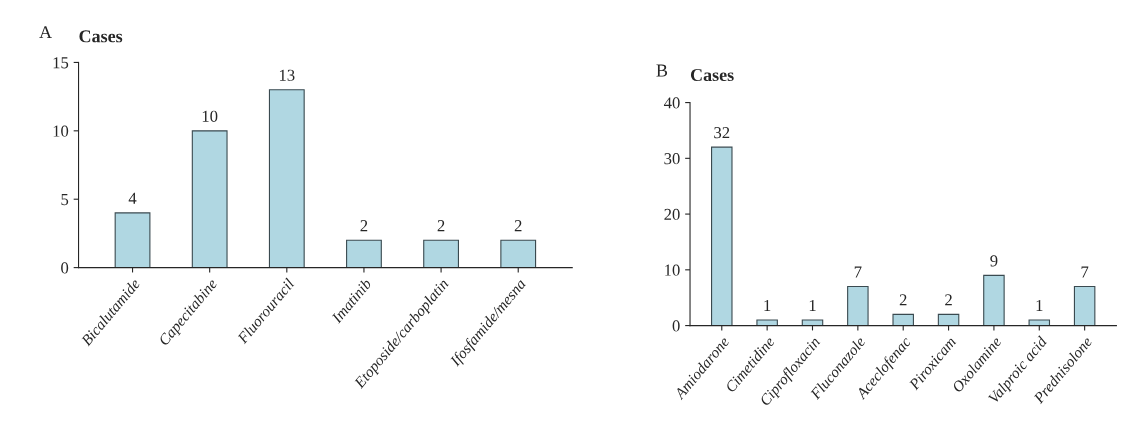 The width and height of the screenshot is (1122, 446). What do you see at coordinates (132, 198) in the screenshot?
I see `data-label: 4` at bounding box center [132, 198].